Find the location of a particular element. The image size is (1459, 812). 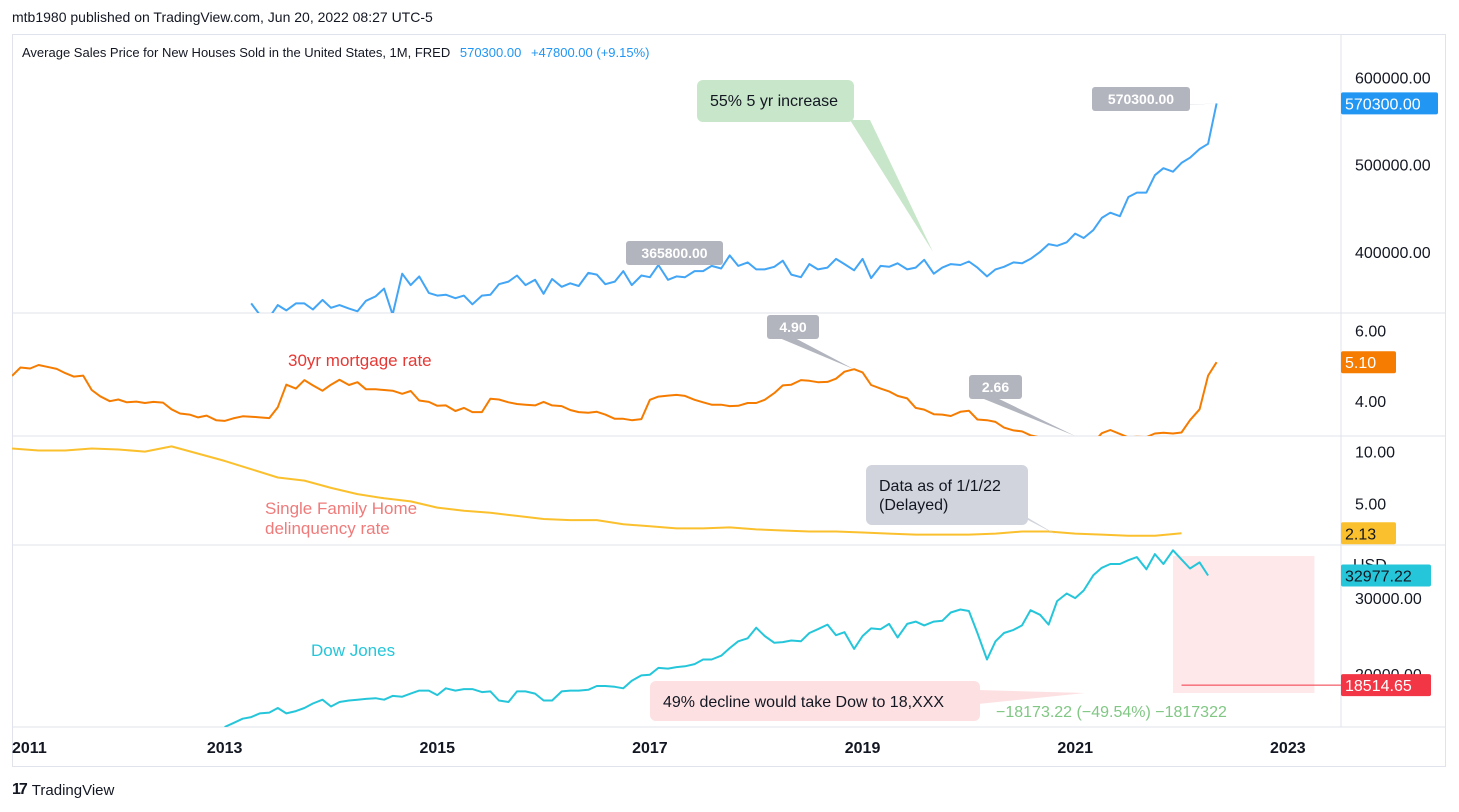

x-tick-label: 2019 is located at coordinates (863, 748).